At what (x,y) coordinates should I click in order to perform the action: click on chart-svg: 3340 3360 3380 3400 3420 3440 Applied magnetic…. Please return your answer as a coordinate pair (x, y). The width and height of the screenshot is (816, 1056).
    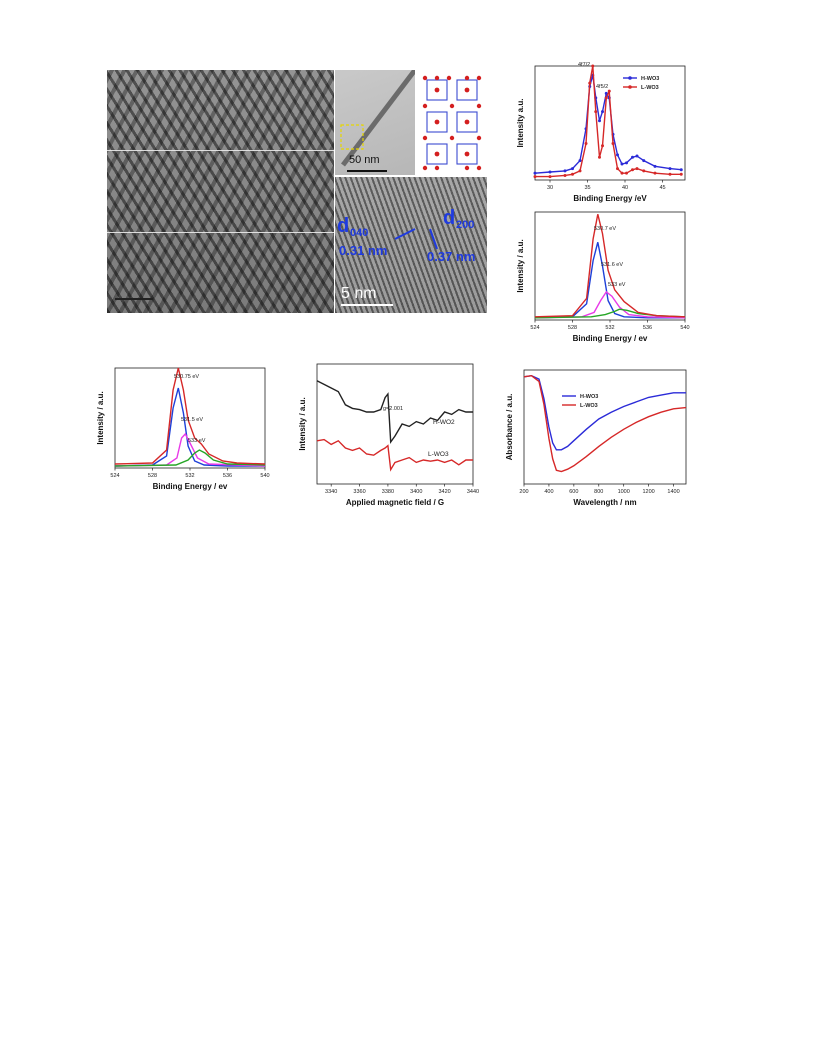
    Looking at the image, I should click on (388, 435).